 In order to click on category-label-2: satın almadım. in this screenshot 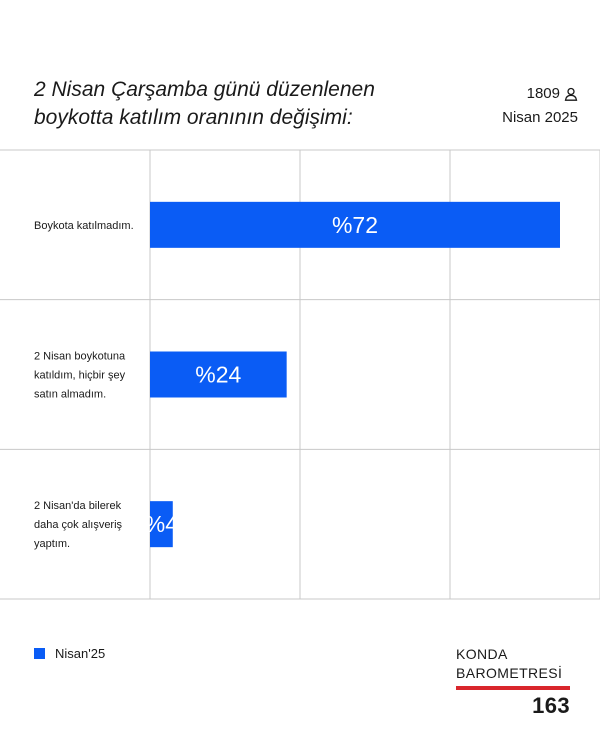, I will do `click(70, 395)`.